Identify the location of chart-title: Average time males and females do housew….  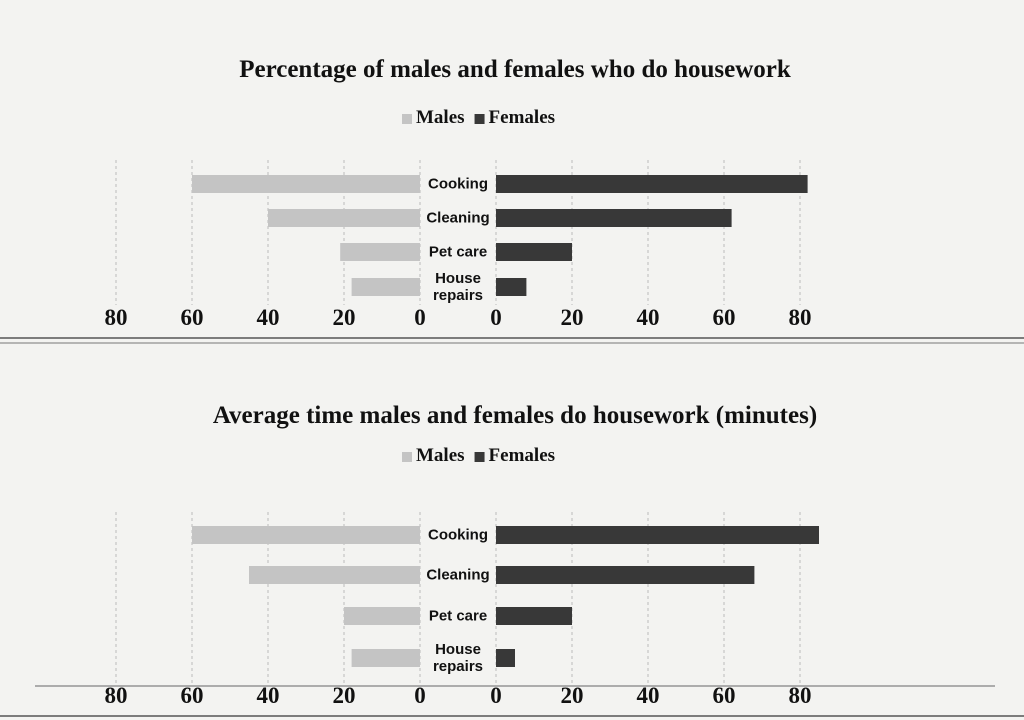
(515, 415).